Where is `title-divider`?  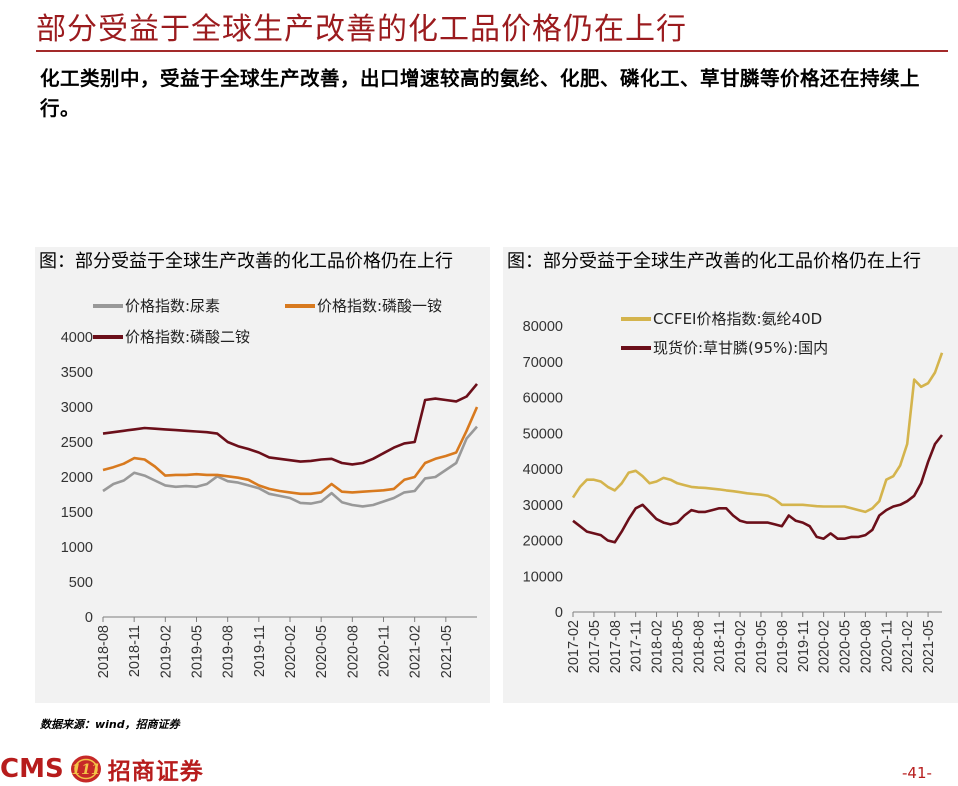
title-divider is located at coordinates (492, 51).